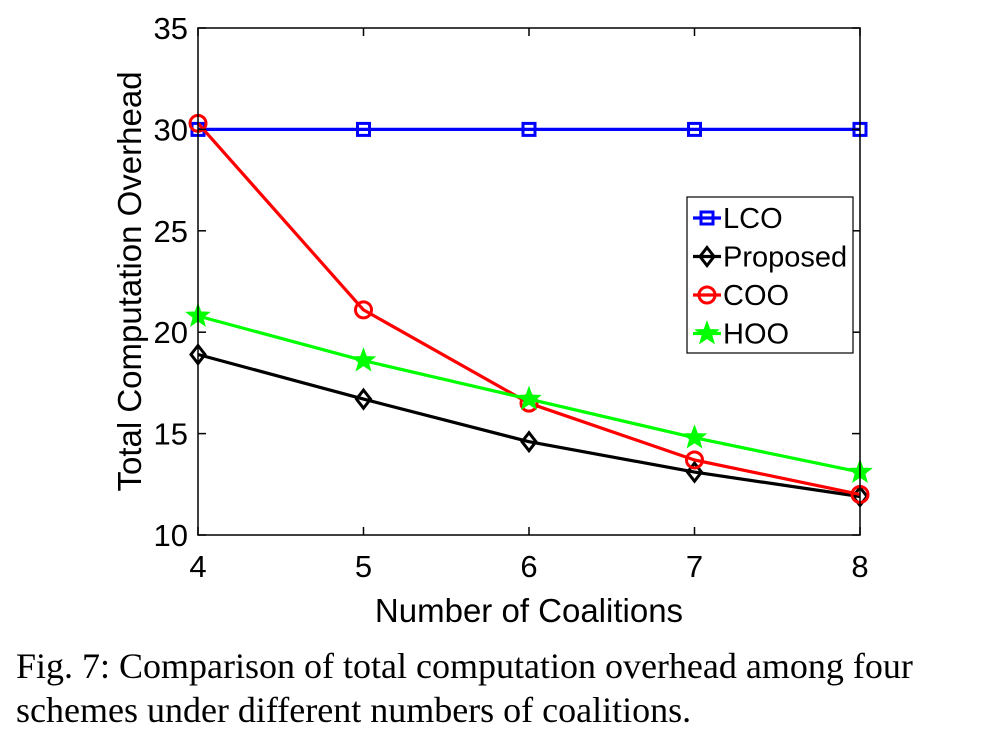 Image resolution: width=989 pixels, height=747 pixels. What do you see at coordinates (529, 610) in the screenshot?
I see `x-axis-title: Number of Coalitions` at bounding box center [529, 610].